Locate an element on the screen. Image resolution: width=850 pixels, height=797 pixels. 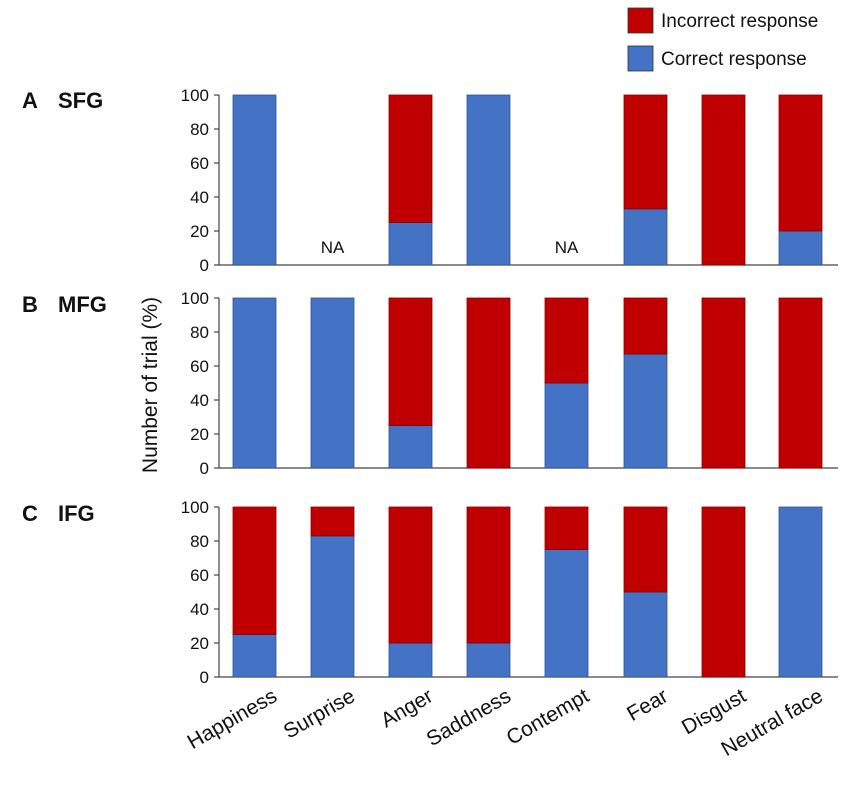
y-tick-label-sfg-80: 80 is located at coordinates (199, 129).